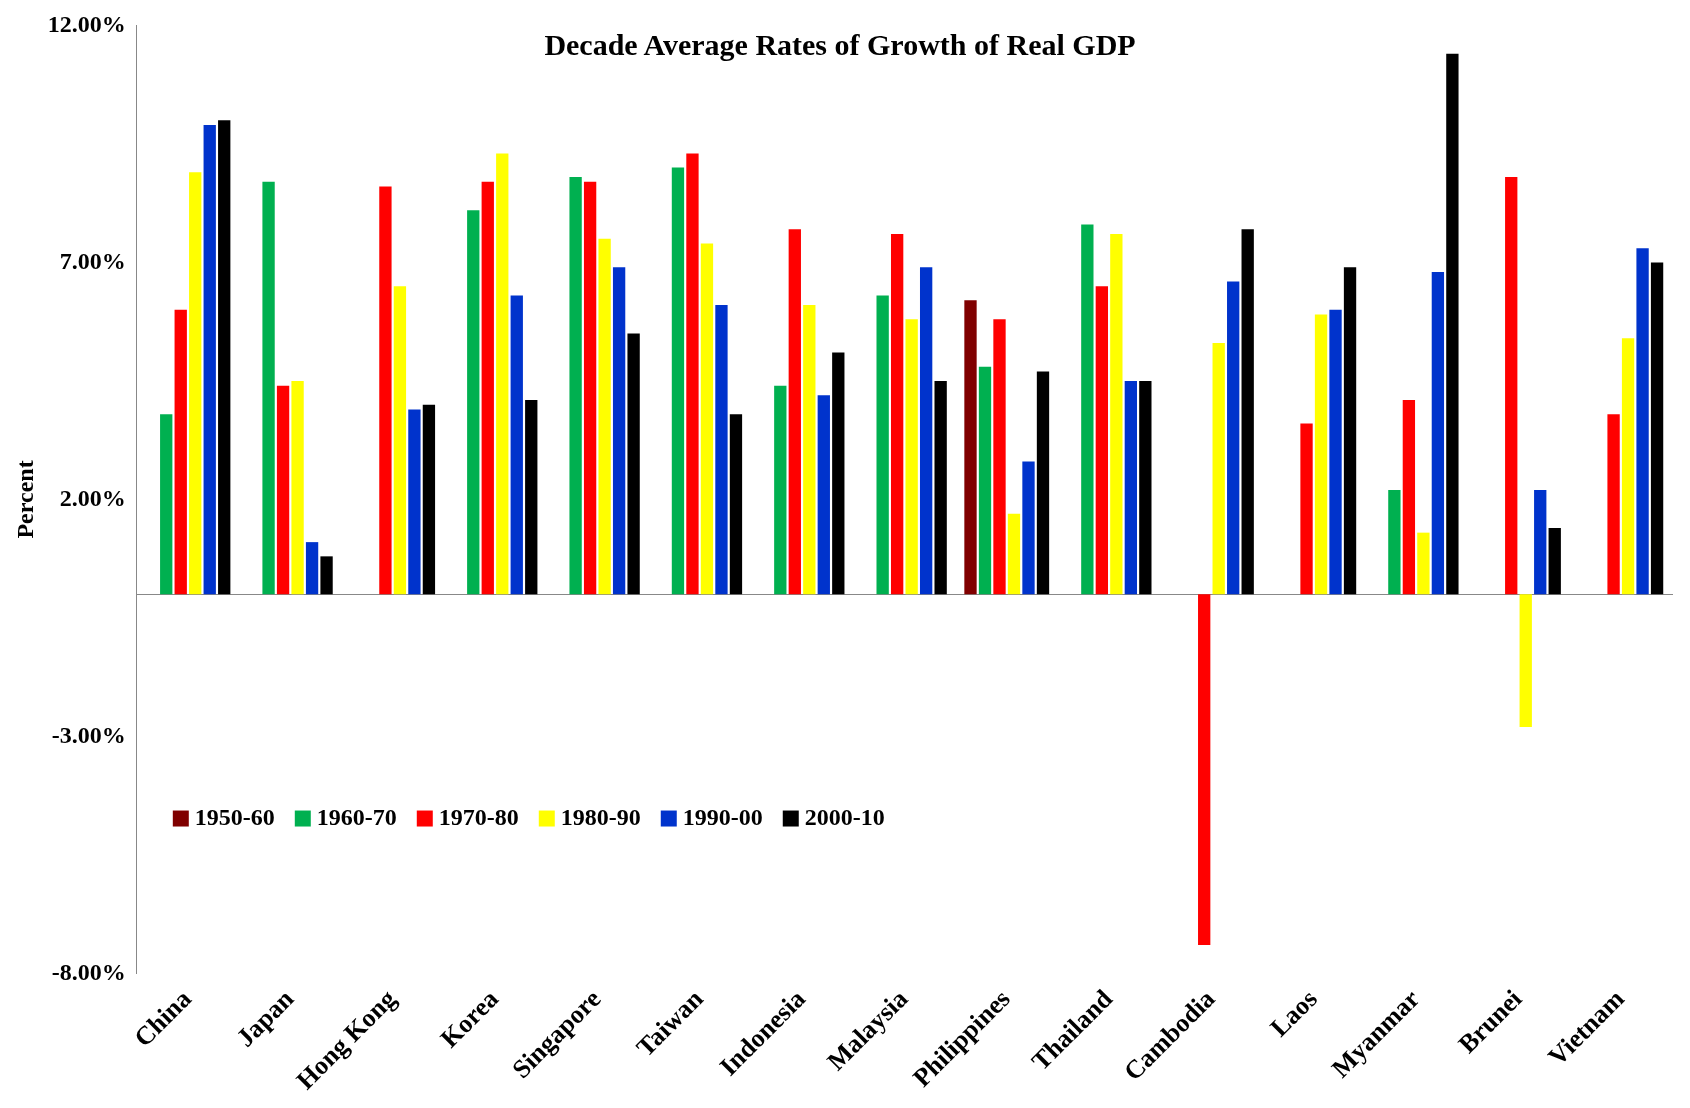  I want to click on legend-label: 1970-80, so click(478, 816).